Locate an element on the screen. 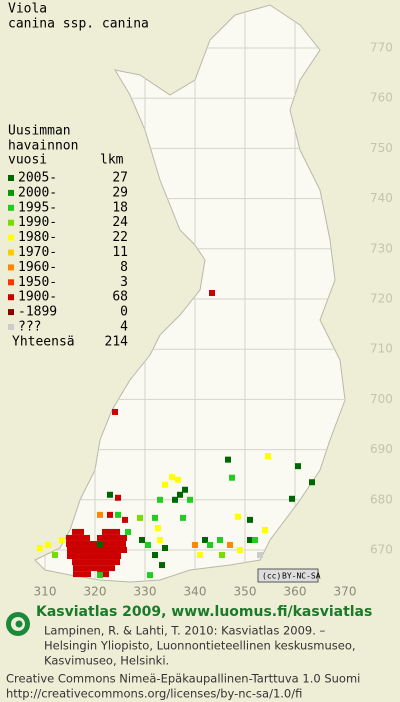  y-label: 730 is located at coordinates (381, 248).